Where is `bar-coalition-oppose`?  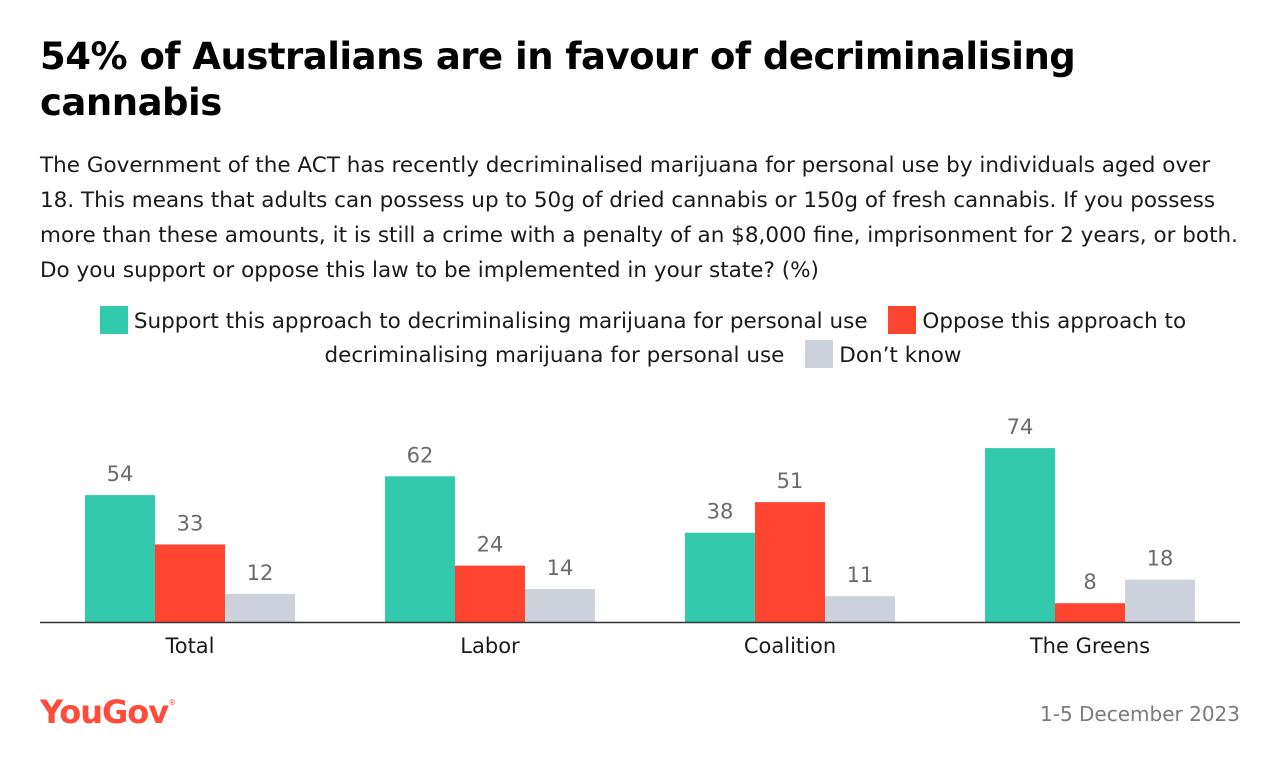 bar-coalition-oppose is located at coordinates (790, 562).